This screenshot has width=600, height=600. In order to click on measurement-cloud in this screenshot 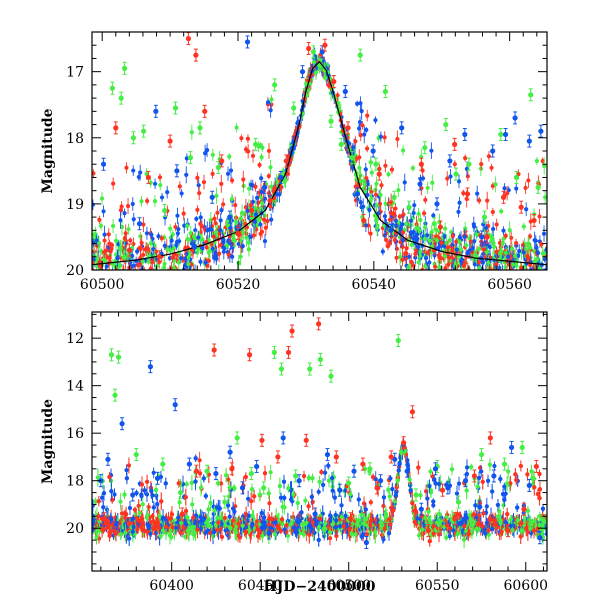, I will do `click(319, 493)`.